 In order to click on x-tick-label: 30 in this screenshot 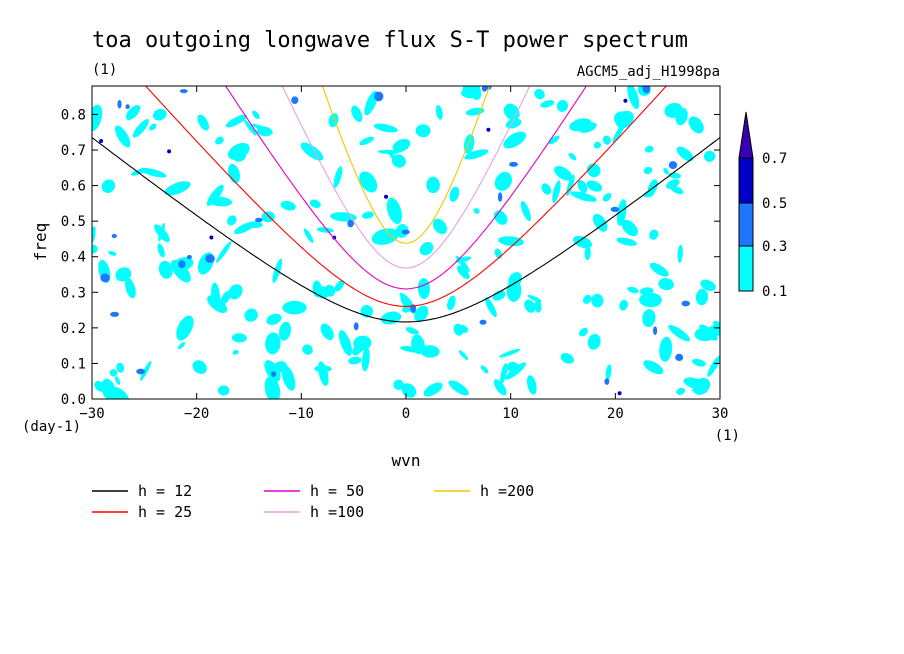, I will do `click(720, 414)`.